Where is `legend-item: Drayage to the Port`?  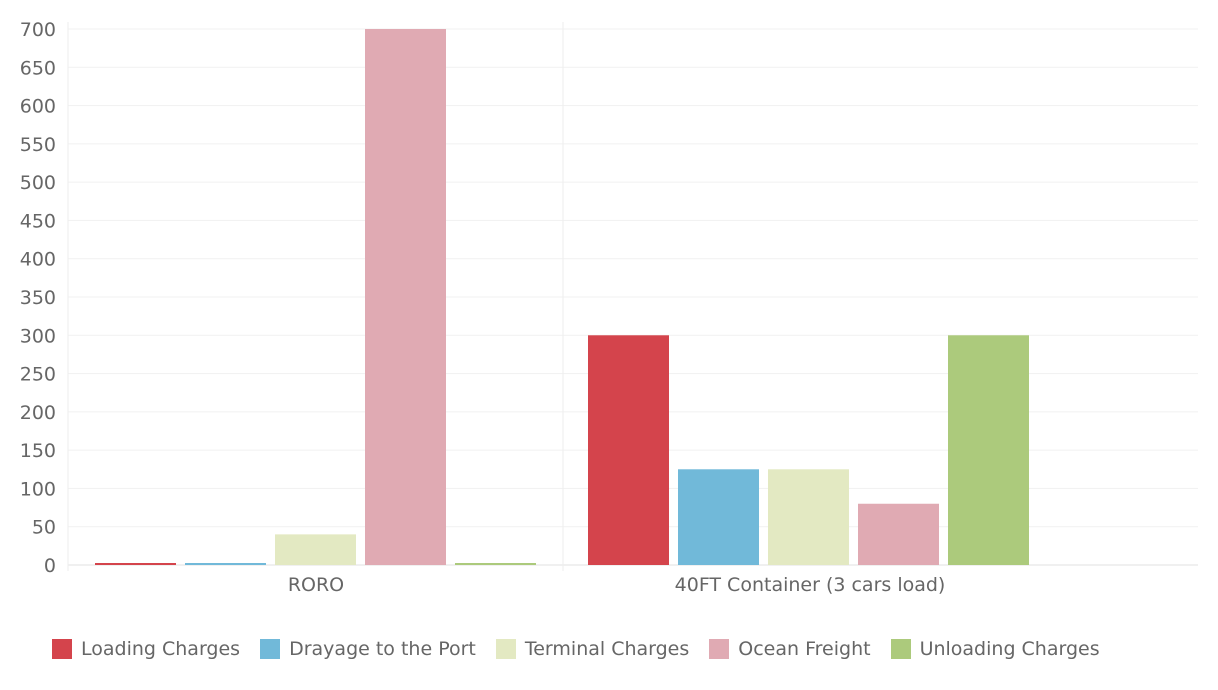
legend-item: Drayage to the Port is located at coordinates (368, 649).